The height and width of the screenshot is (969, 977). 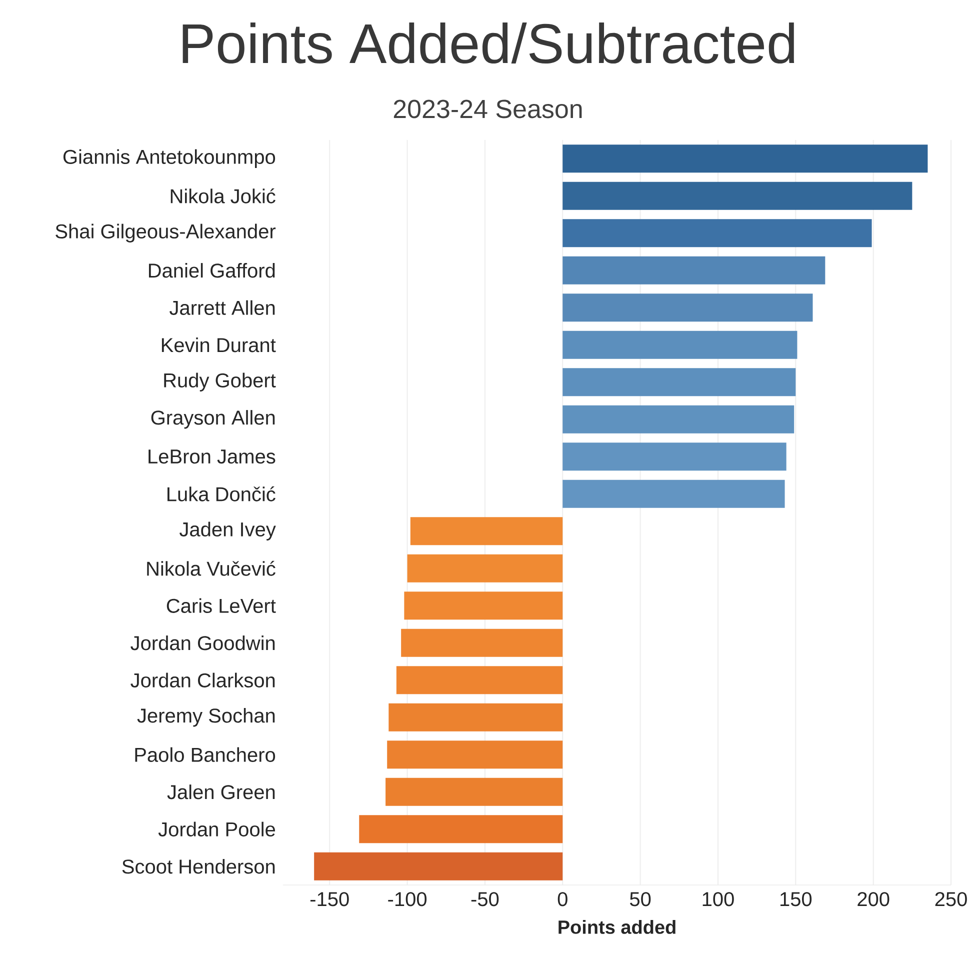 What do you see at coordinates (219, 345) in the screenshot?
I see `y-tick-label: Kevin Durant` at bounding box center [219, 345].